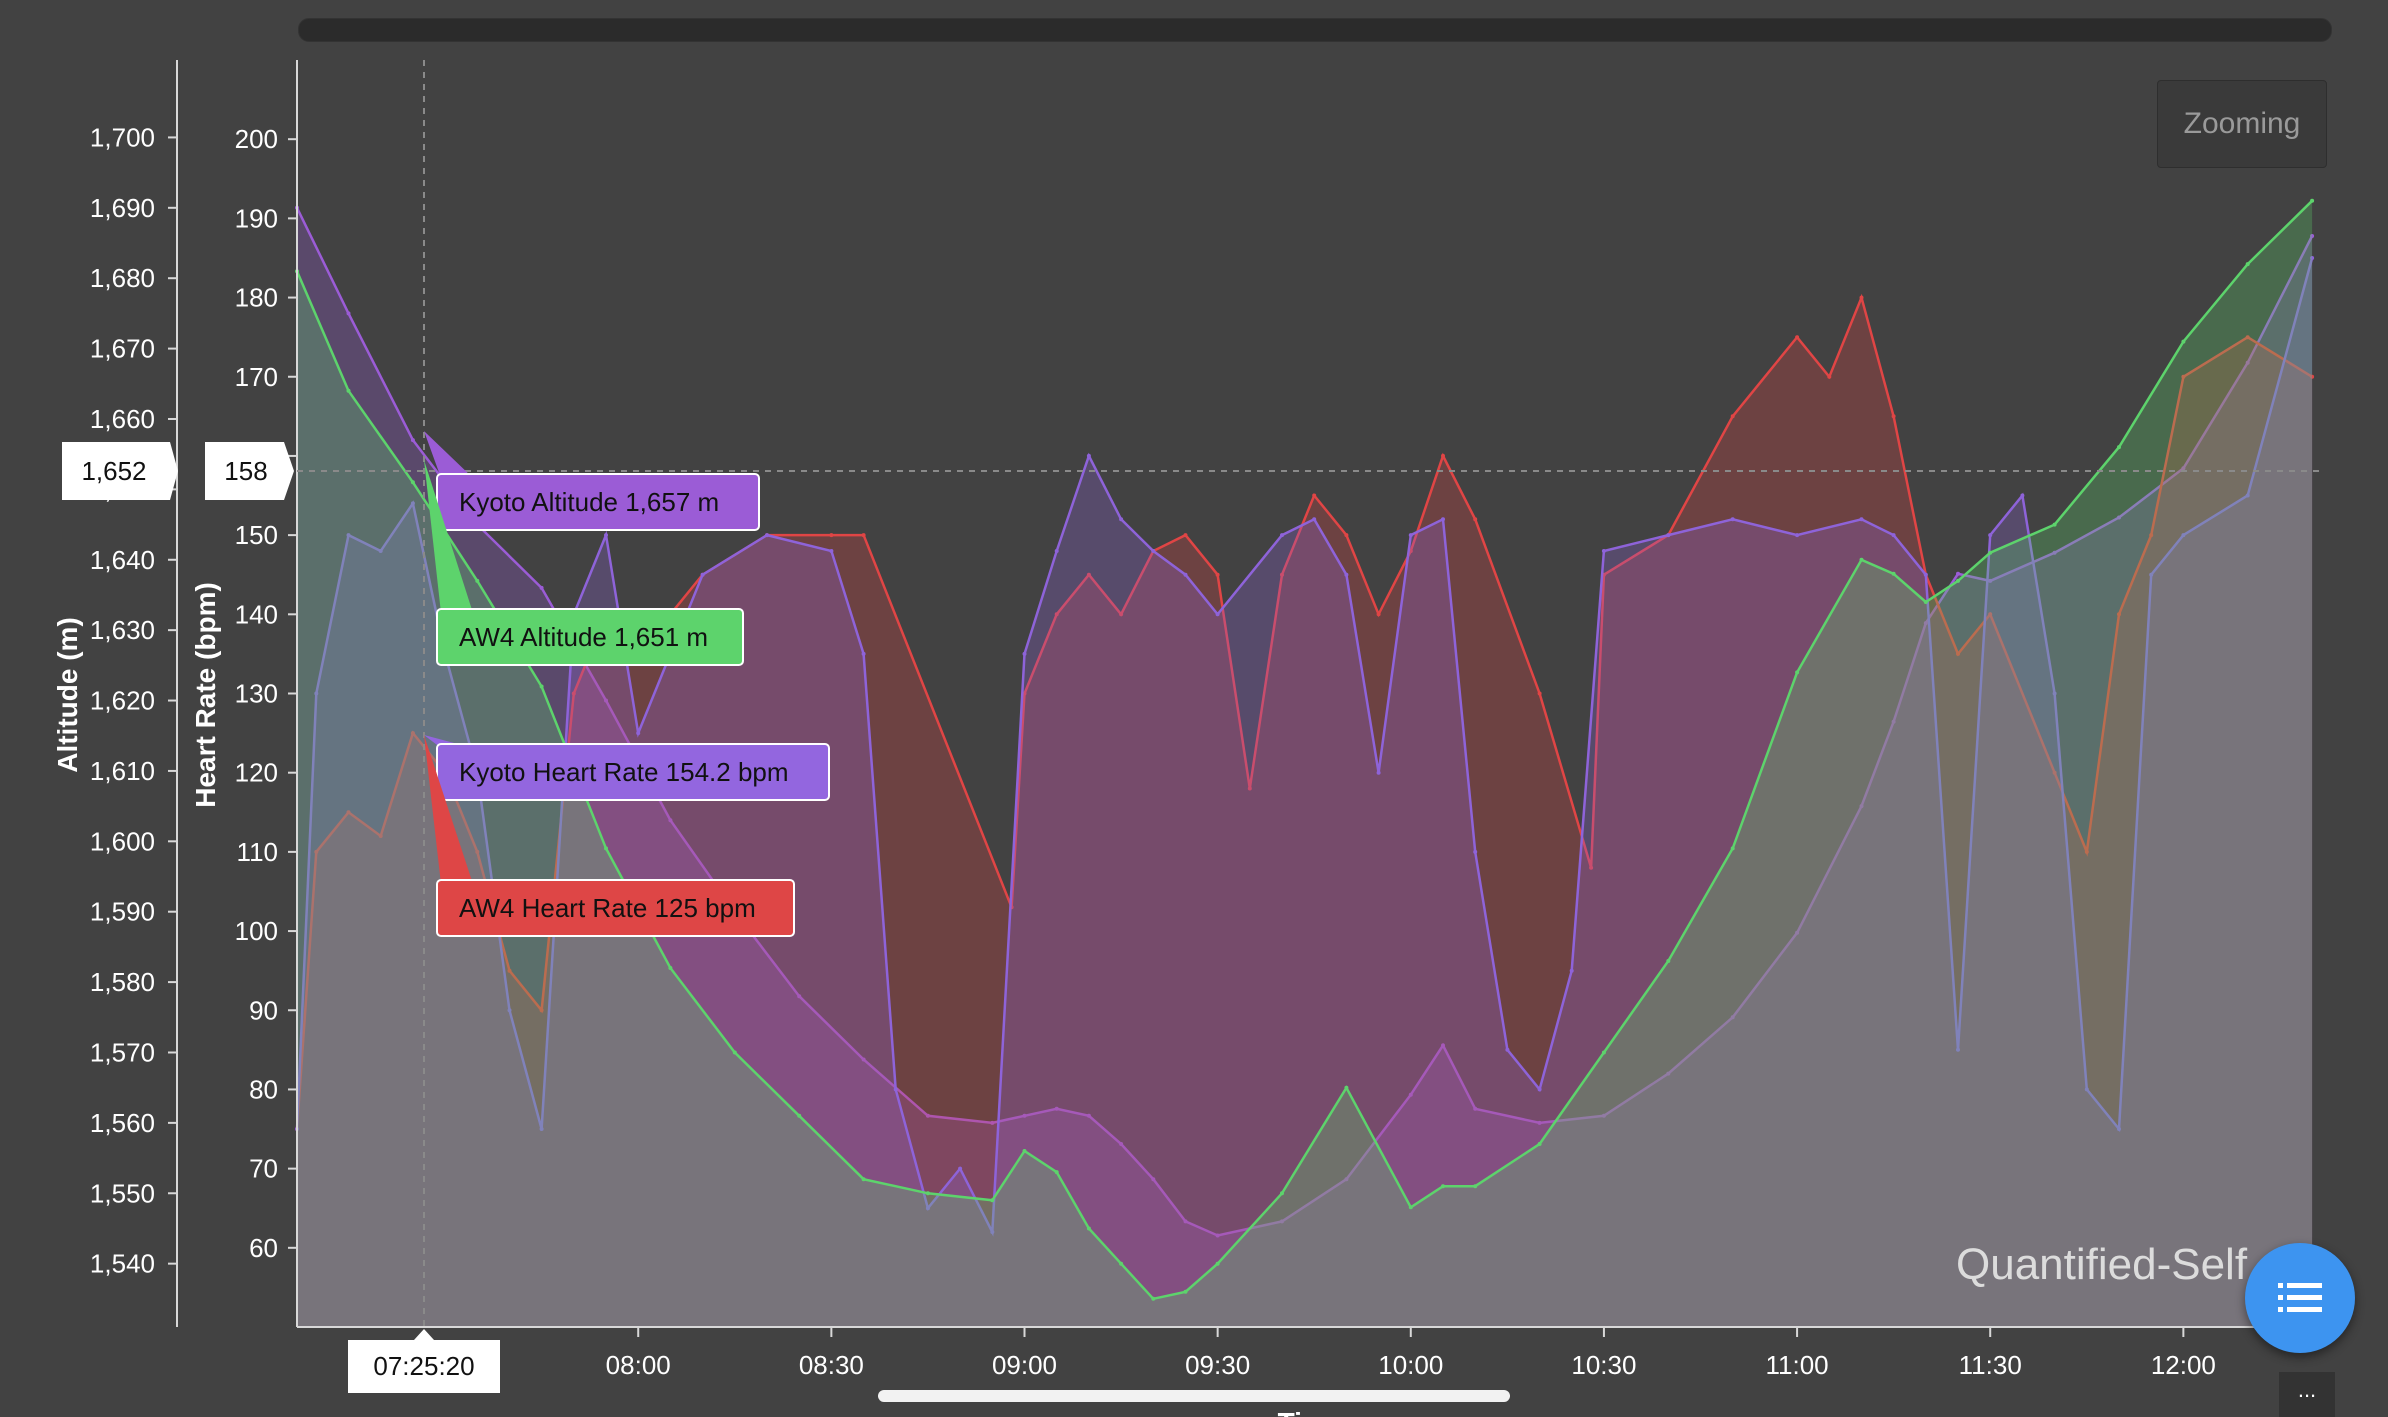 The height and width of the screenshot is (1417, 2388). I want to click on altitude-tick-label: 1,660, so click(122, 419).